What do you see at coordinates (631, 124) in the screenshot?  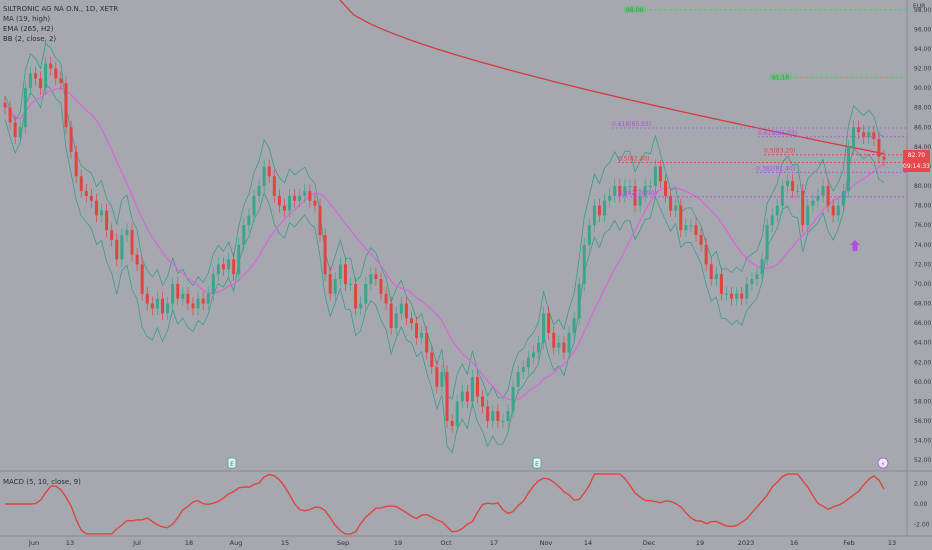 I see `fib-level-label: 0.618(85.93)` at bounding box center [631, 124].